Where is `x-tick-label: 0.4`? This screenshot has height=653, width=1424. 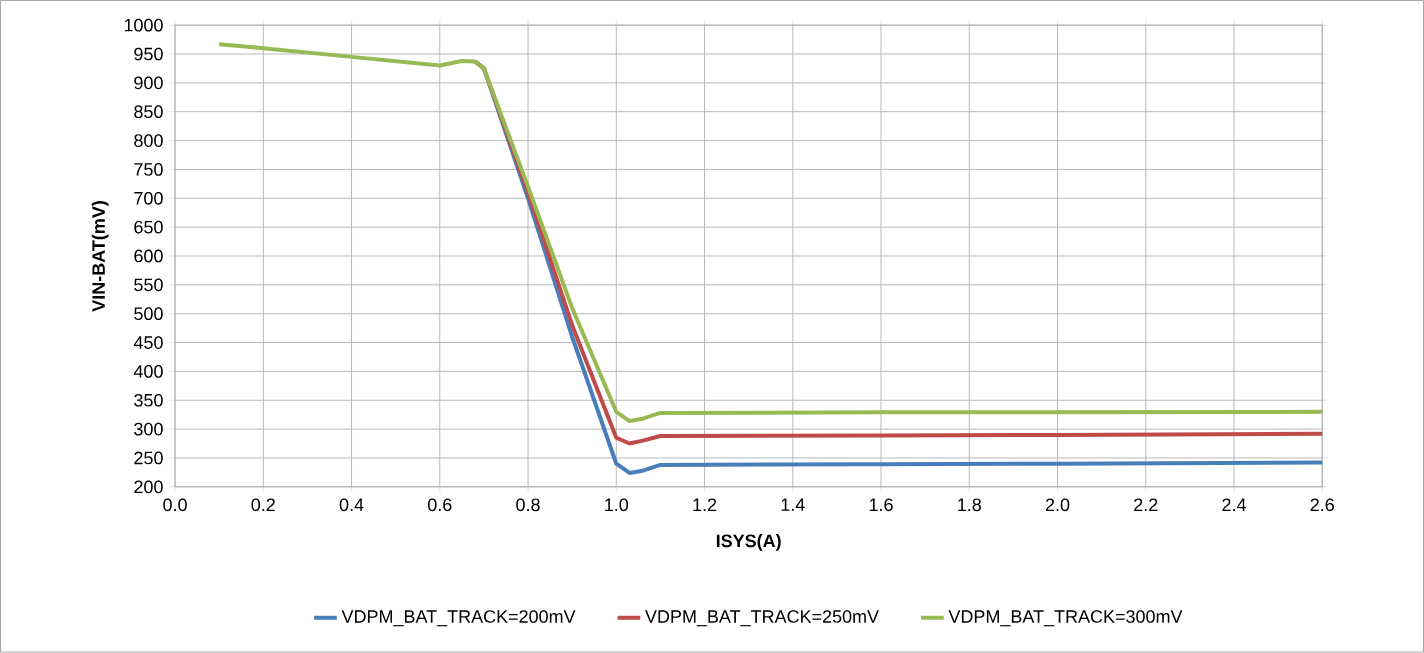 x-tick-label: 0.4 is located at coordinates (351, 505).